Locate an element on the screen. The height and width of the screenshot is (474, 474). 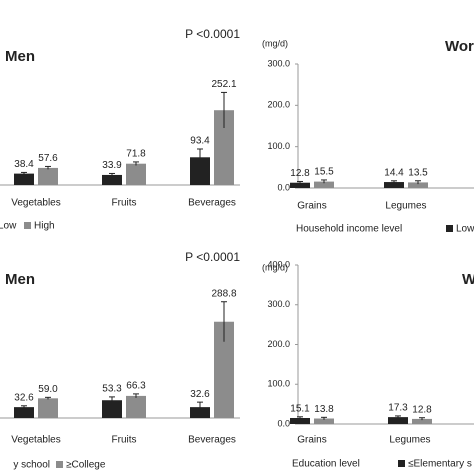
legend-title: Education level is located at coordinates (326, 464).